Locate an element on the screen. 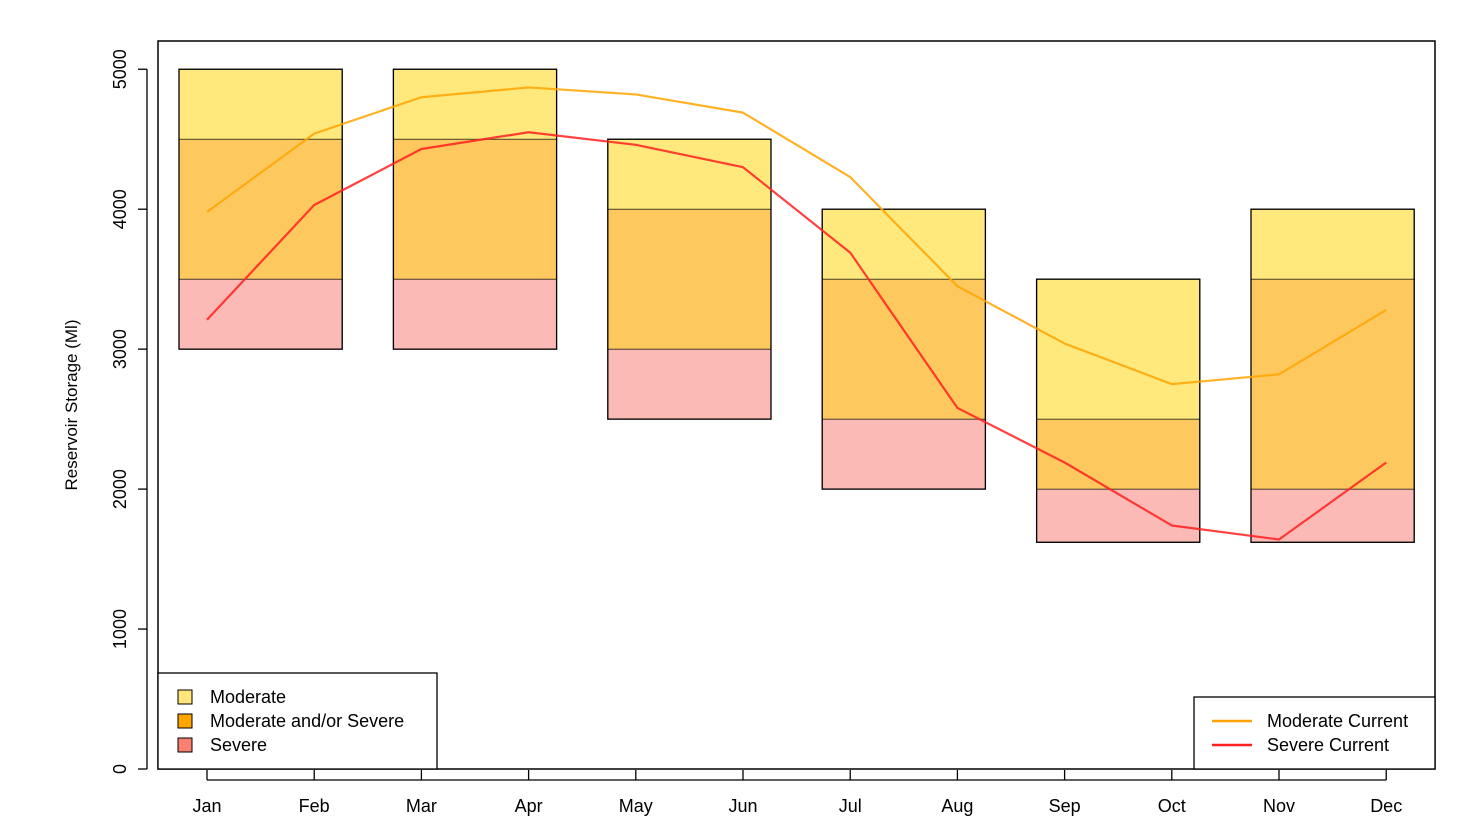  y-tick-label: 4000 is located at coordinates (120, 209).